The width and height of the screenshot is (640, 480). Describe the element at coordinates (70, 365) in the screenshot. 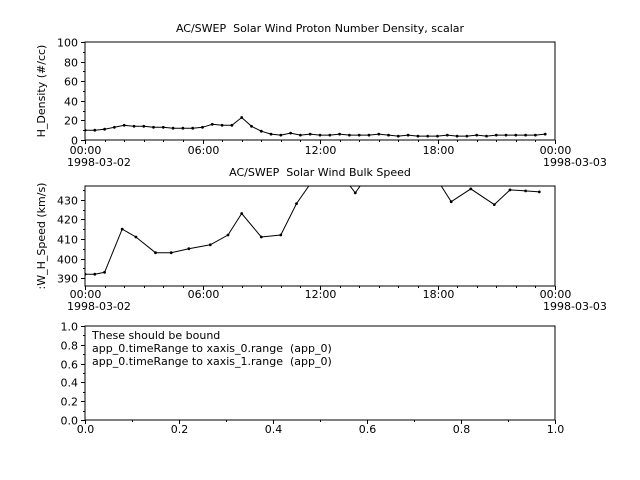

I see `y-tick-label: 0.6` at that location.